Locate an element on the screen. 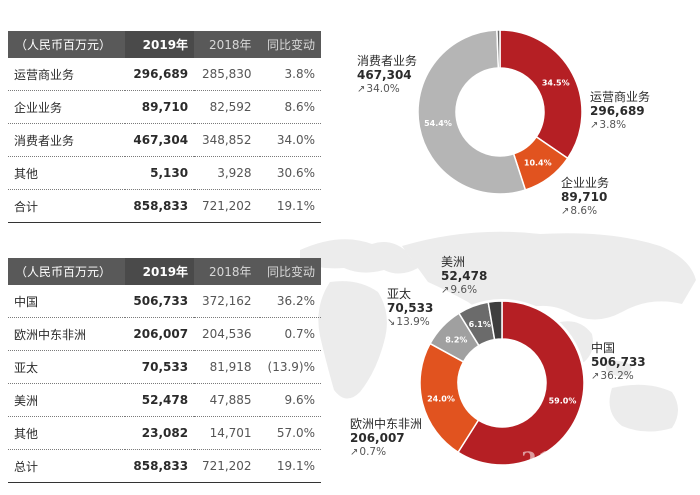 Image resolution: width=700 pixels, height=495 pixels. value-2019: 467,304 is located at coordinates (160, 140).